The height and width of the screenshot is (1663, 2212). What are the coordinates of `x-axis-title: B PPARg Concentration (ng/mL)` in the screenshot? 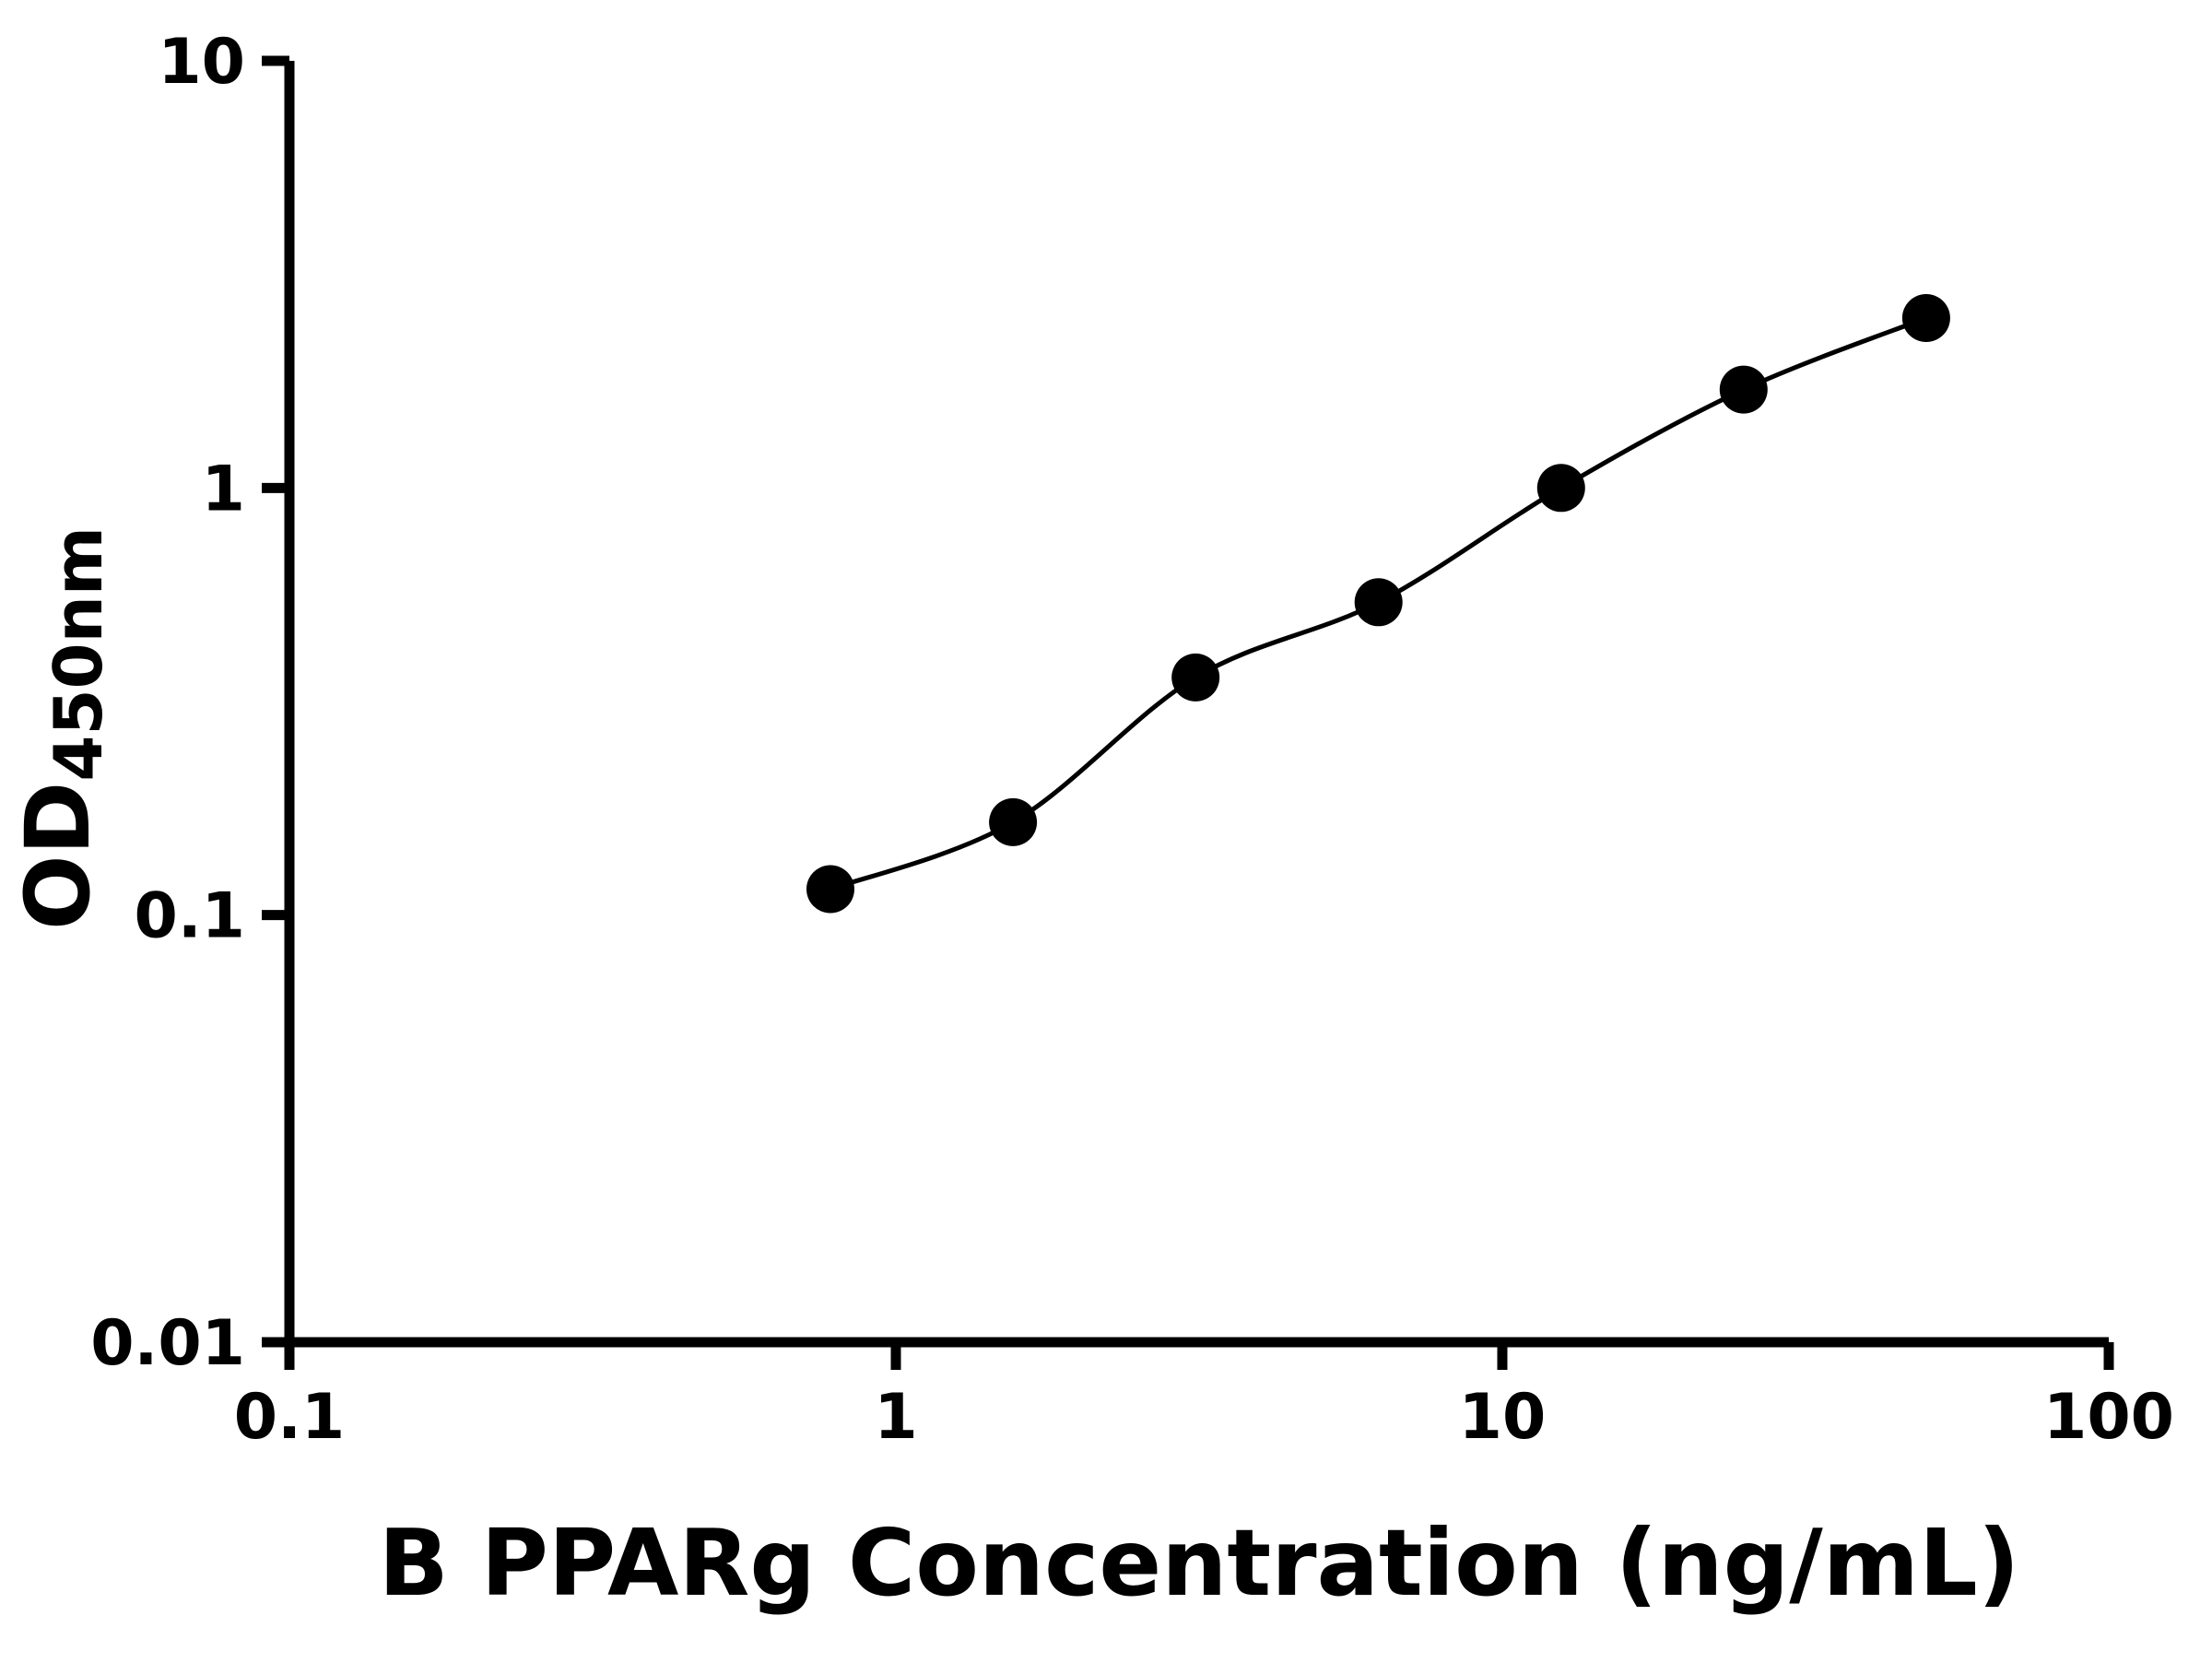 It's located at (1199, 1563).